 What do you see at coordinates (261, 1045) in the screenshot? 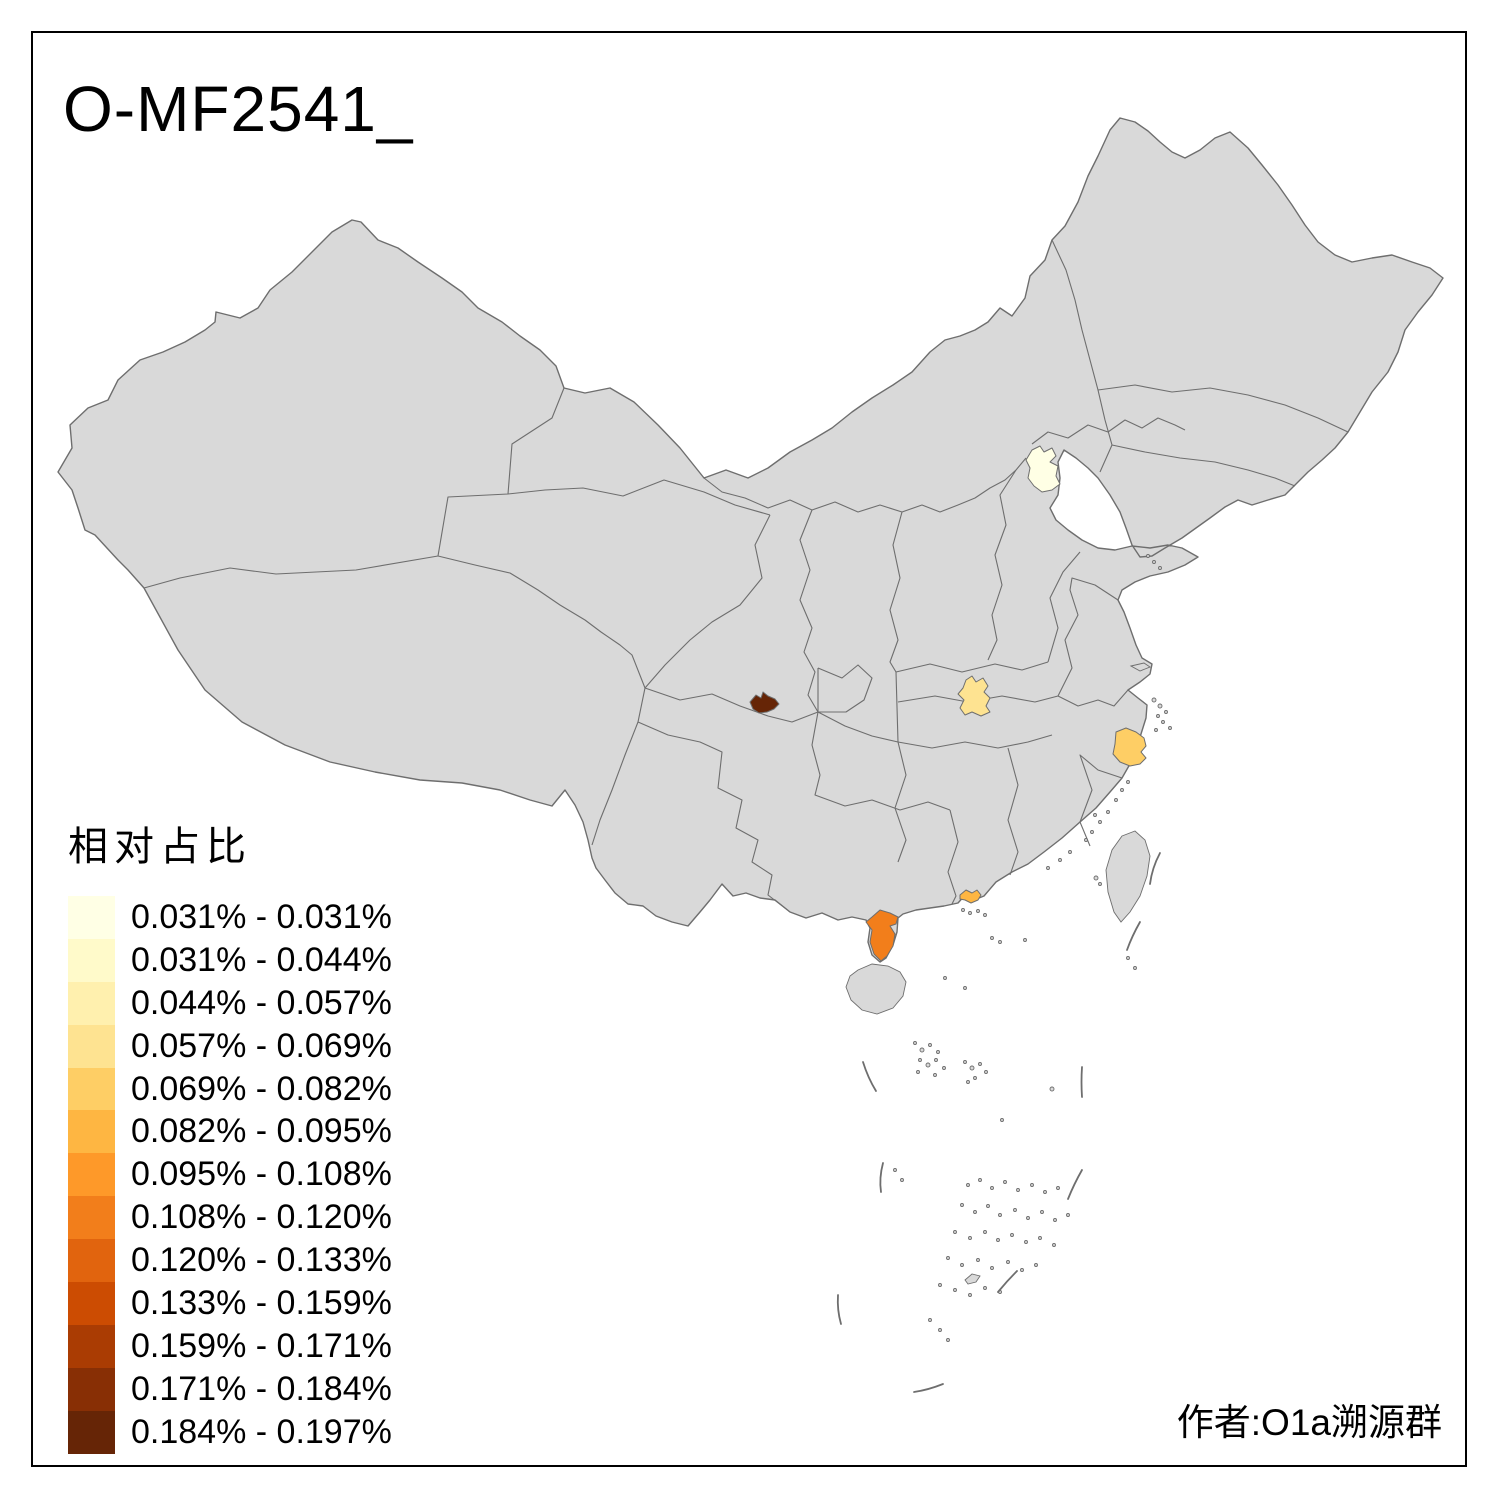
I see `legend-label: 0.057% - 0.069%` at bounding box center [261, 1045].